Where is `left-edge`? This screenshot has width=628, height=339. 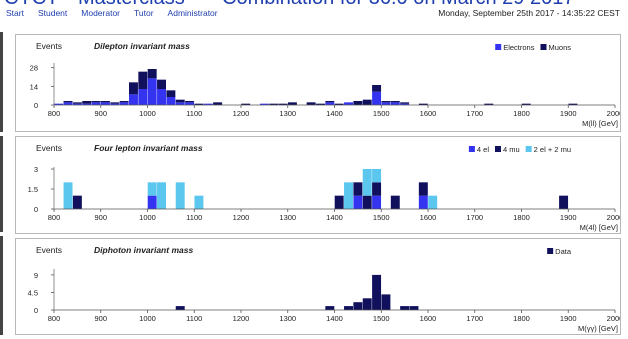
left-edge is located at coordinates (1, 182).